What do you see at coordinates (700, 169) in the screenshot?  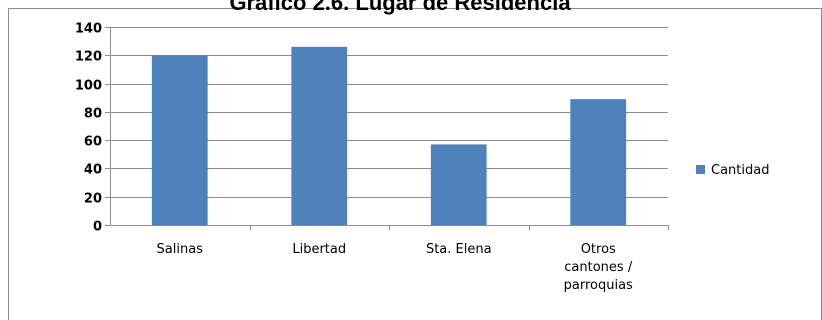 I see `legend-swatch` at bounding box center [700, 169].